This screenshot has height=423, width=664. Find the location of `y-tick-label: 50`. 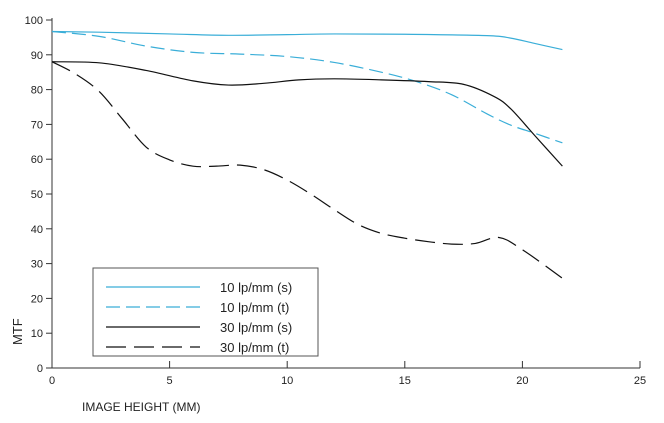

y-tick-label: 50 is located at coordinates (37, 195).